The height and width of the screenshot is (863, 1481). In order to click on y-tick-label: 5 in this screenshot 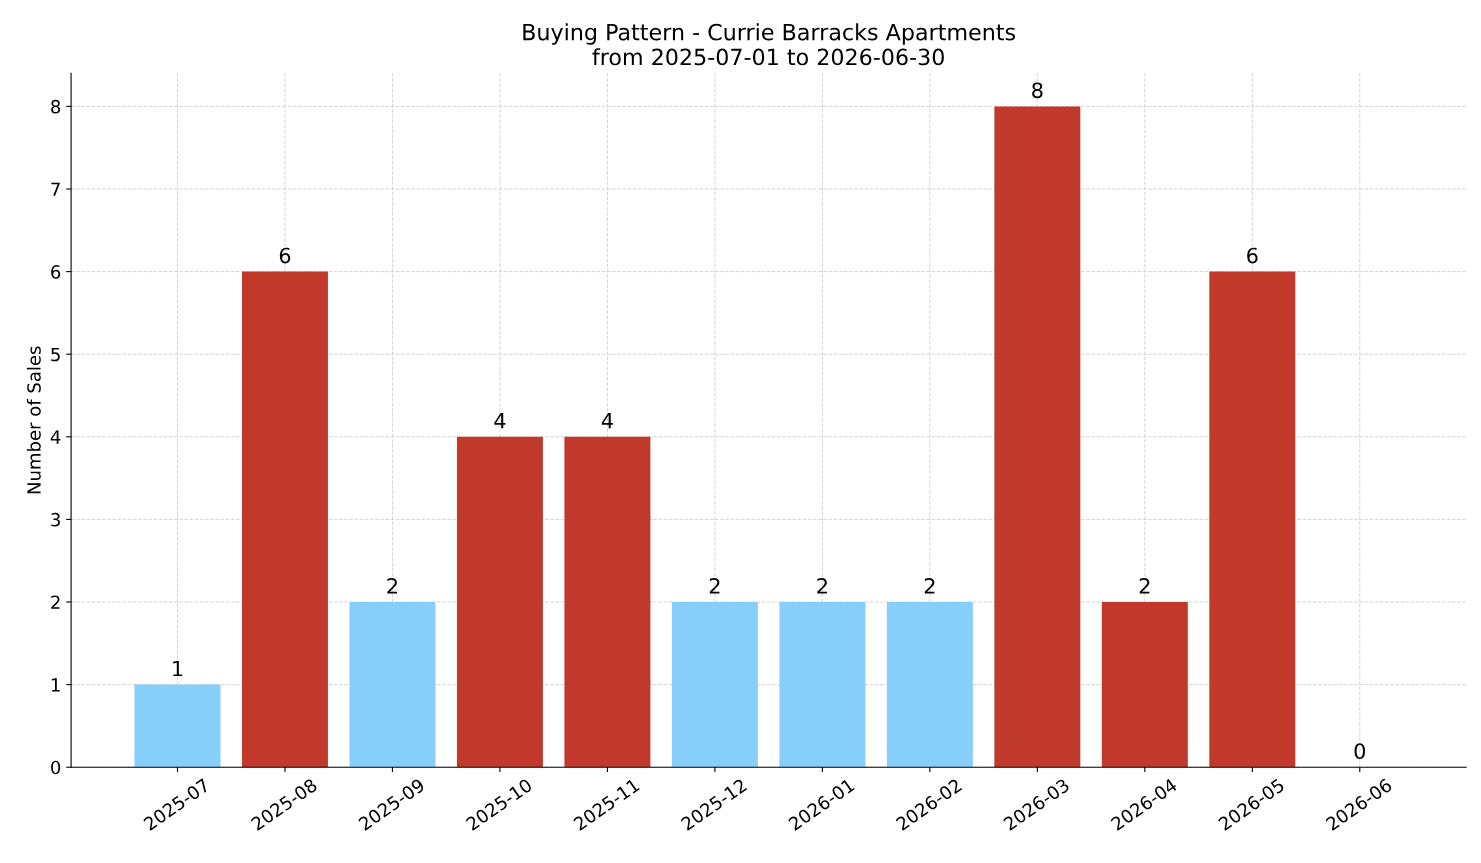, I will do `click(55, 354)`.